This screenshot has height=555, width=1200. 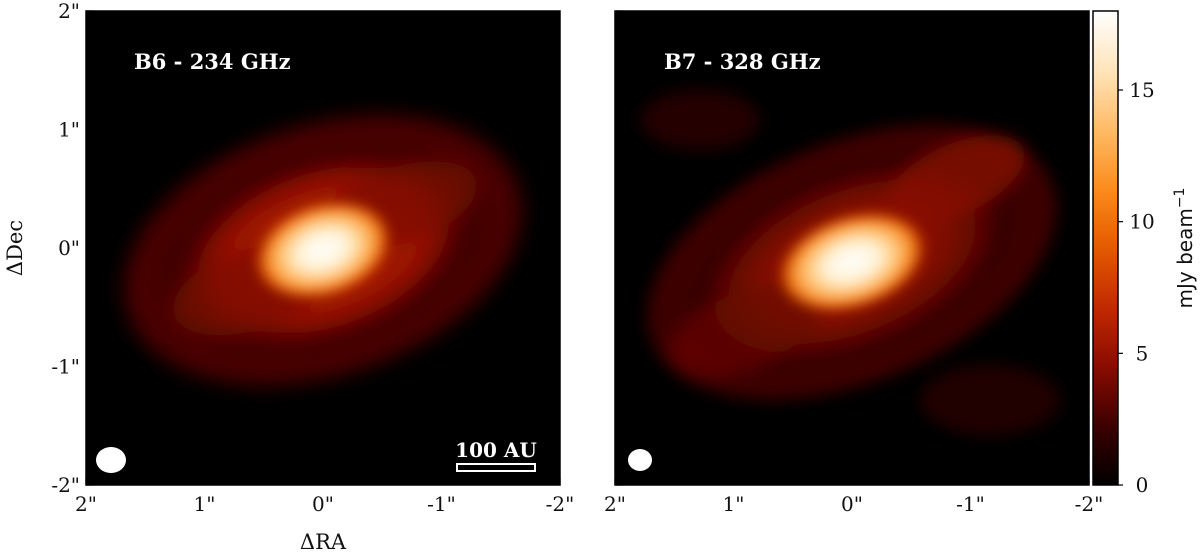 What do you see at coordinates (65, 367) in the screenshot?
I see `left-panel-y-tick-label: -1"` at bounding box center [65, 367].